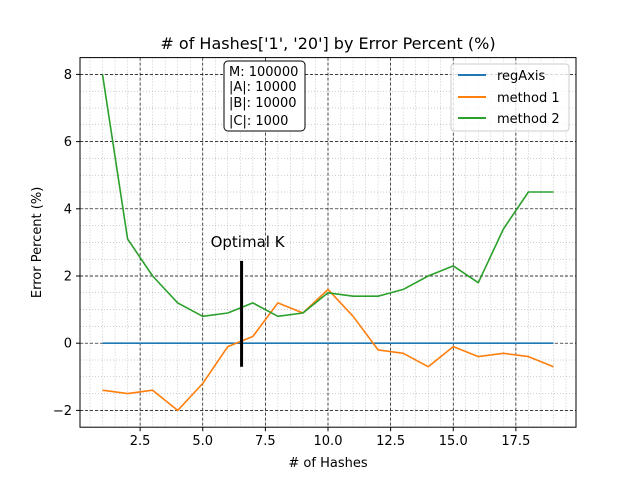 The height and width of the screenshot is (480, 640). Describe the element at coordinates (515, 441) in the screenshot. I see `x-tick-label: 17.5` at that location.